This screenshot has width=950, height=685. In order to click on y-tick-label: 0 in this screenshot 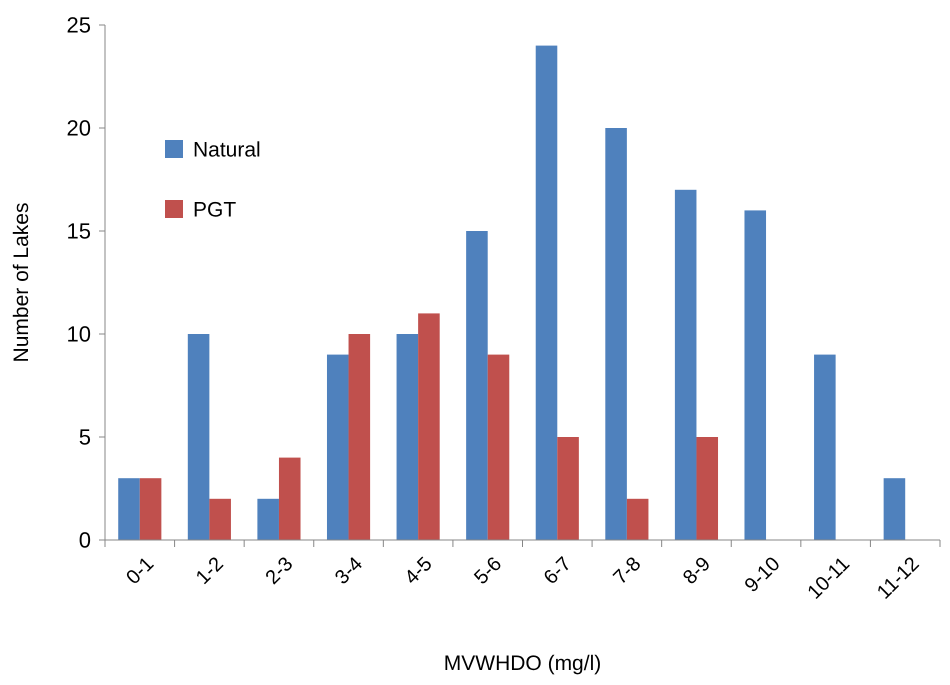, I will do `click(84, 540)`.